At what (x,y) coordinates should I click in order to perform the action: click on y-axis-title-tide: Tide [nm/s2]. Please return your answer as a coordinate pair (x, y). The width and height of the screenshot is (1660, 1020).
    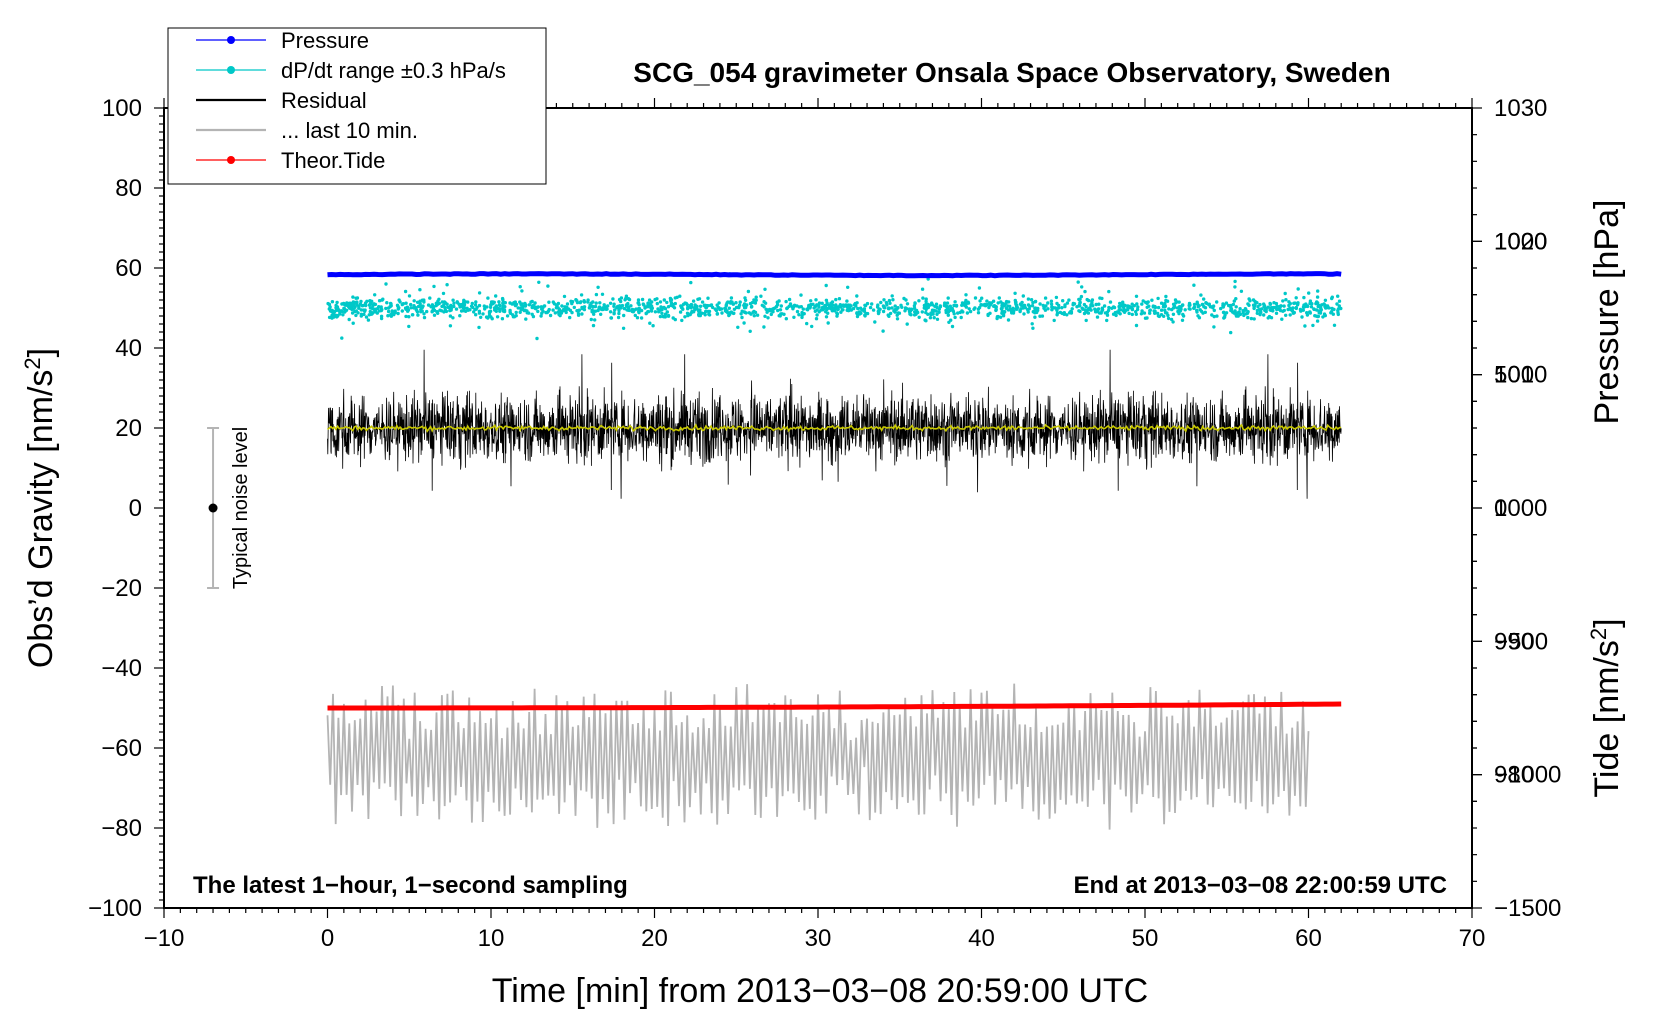
    Looking at the image, I should click on (1606, 707).